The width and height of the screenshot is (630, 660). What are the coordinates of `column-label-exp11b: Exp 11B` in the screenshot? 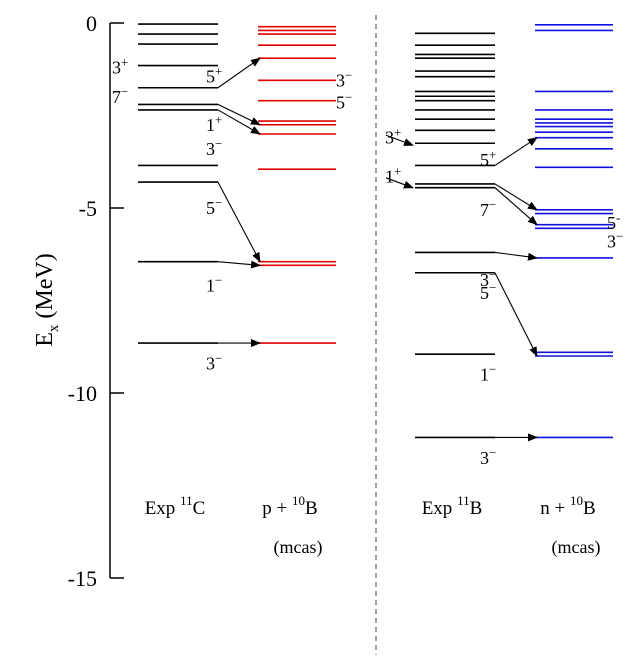 It's located at (452, 506).